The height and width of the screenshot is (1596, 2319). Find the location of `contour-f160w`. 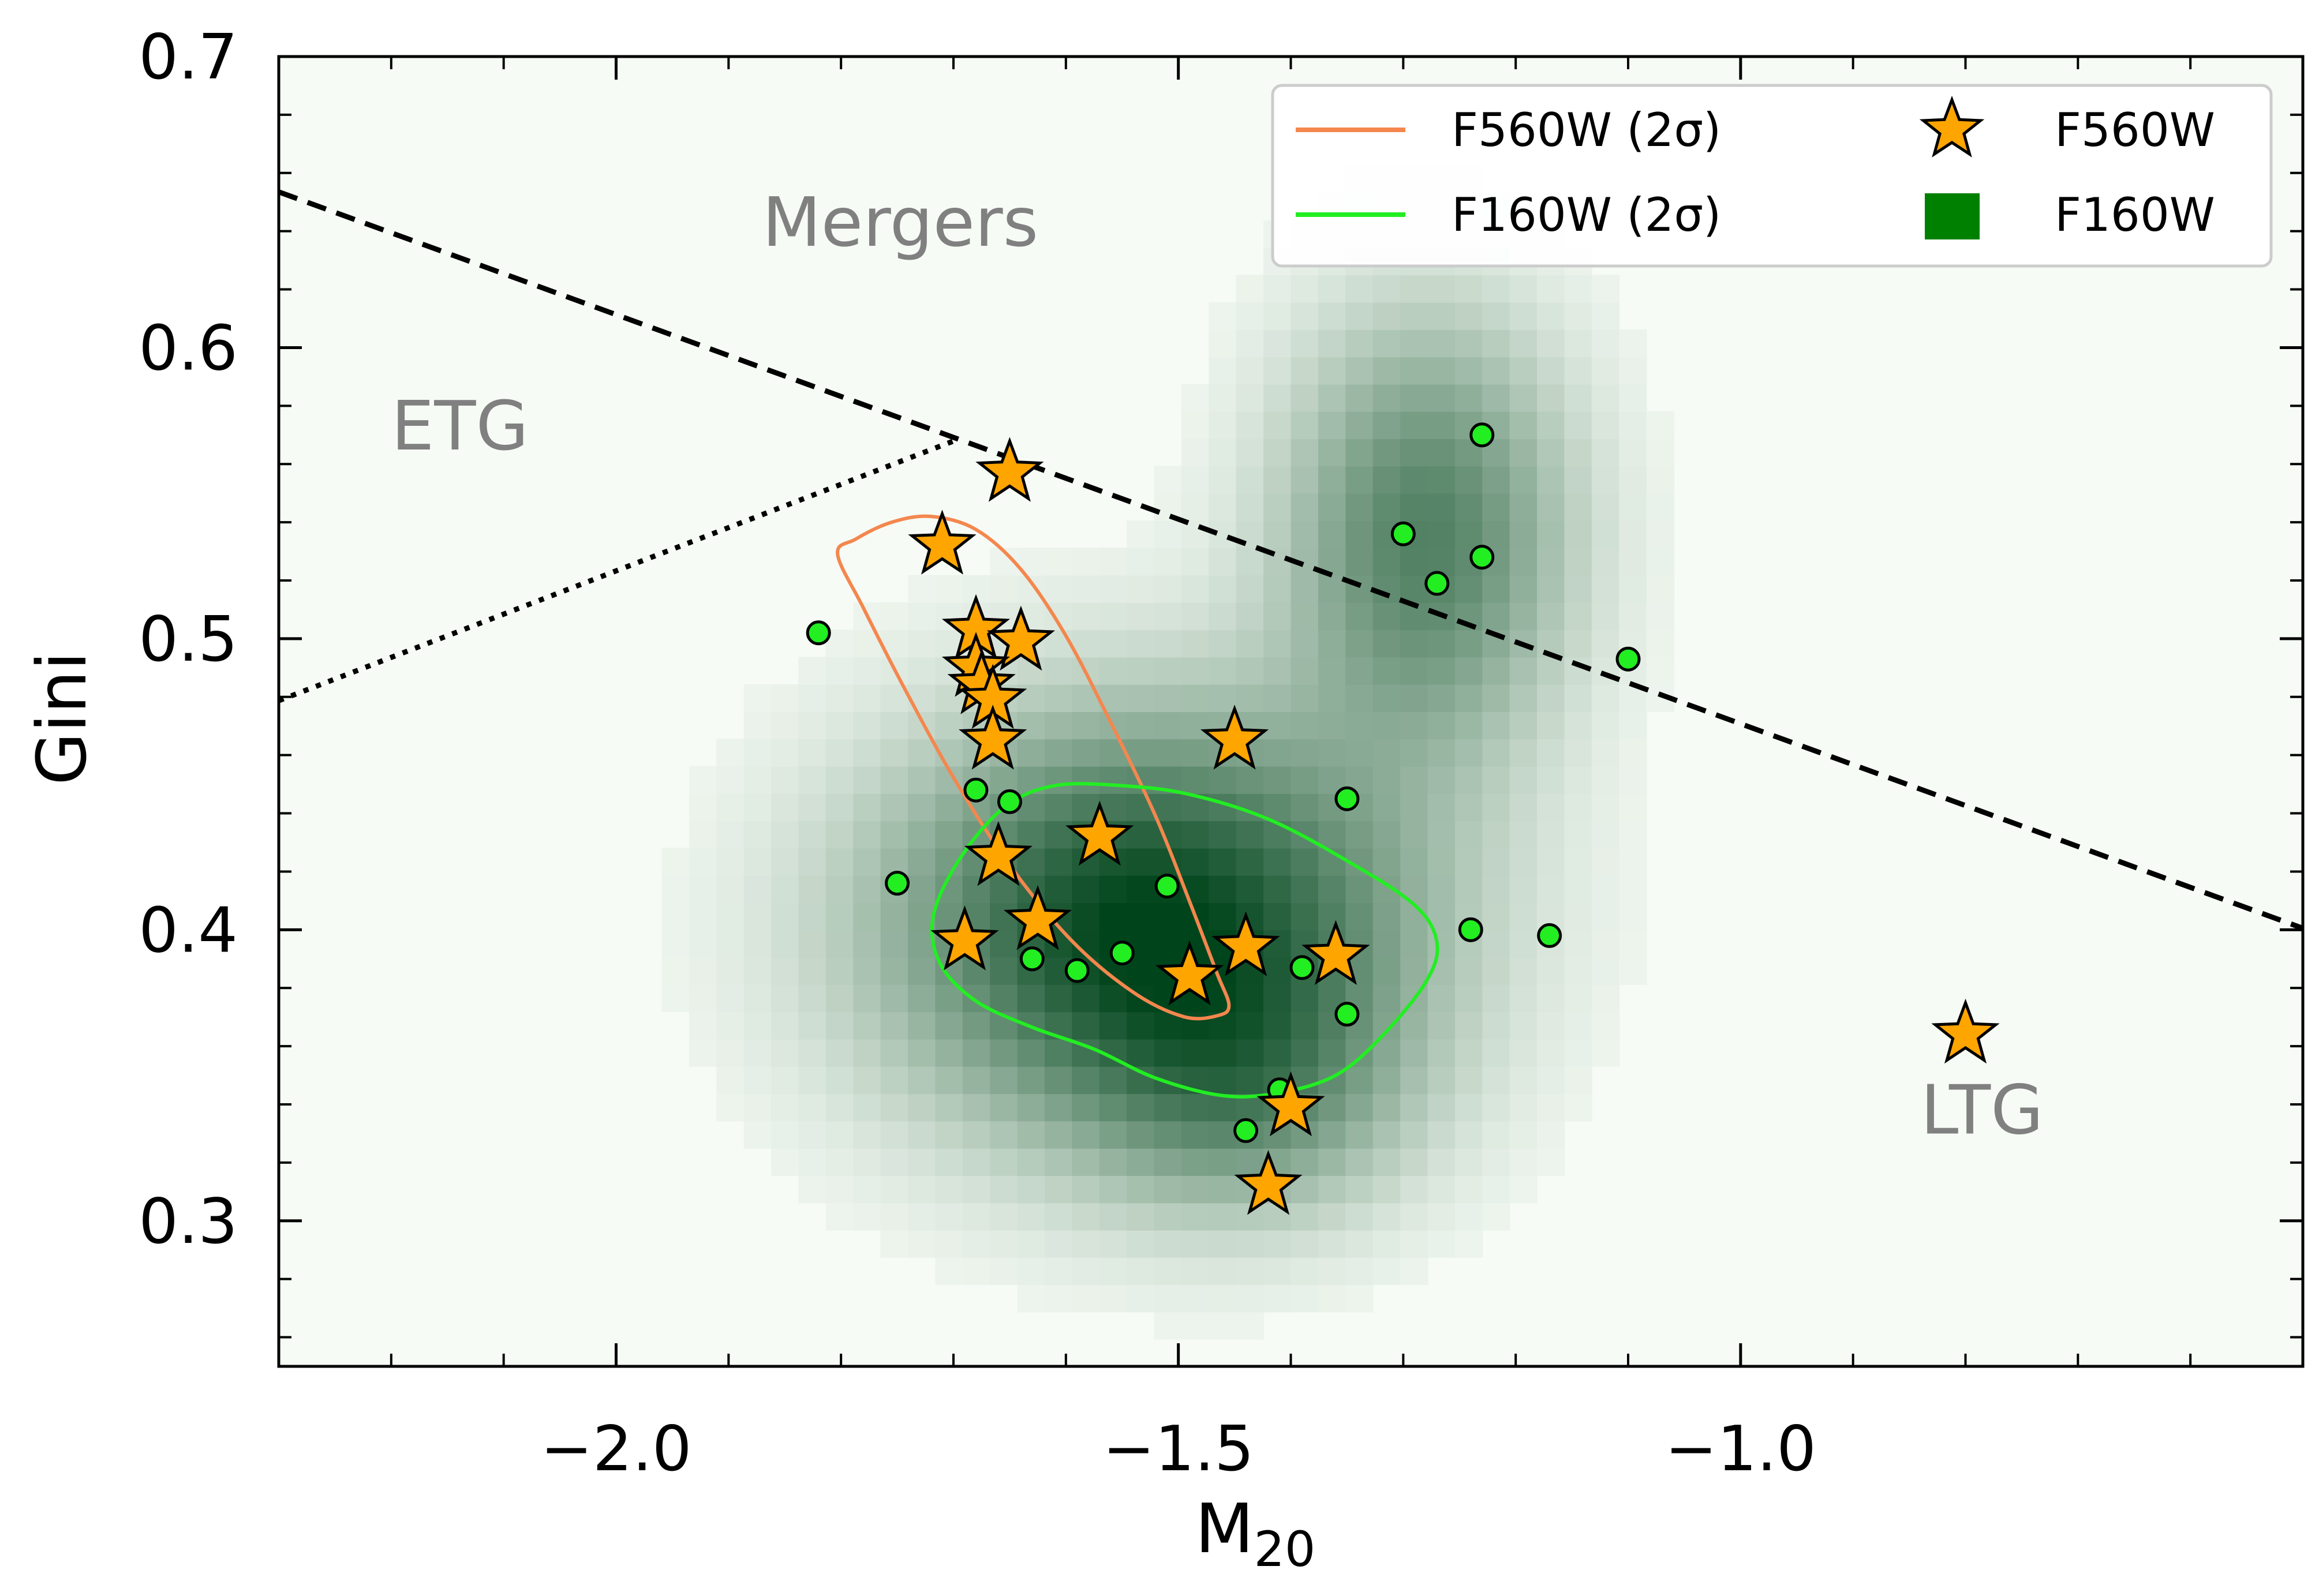

contour-f160w is located at coordinates (1184, 940).